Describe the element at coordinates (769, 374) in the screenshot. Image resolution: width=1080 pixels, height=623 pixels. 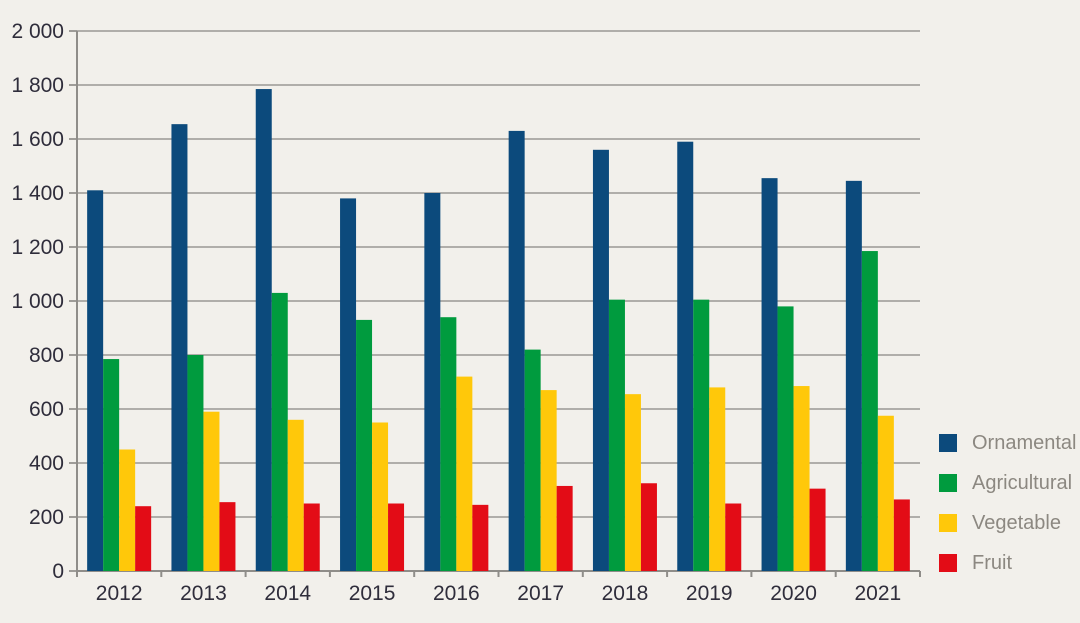
I see `bar-ornamental-2020` at that location.